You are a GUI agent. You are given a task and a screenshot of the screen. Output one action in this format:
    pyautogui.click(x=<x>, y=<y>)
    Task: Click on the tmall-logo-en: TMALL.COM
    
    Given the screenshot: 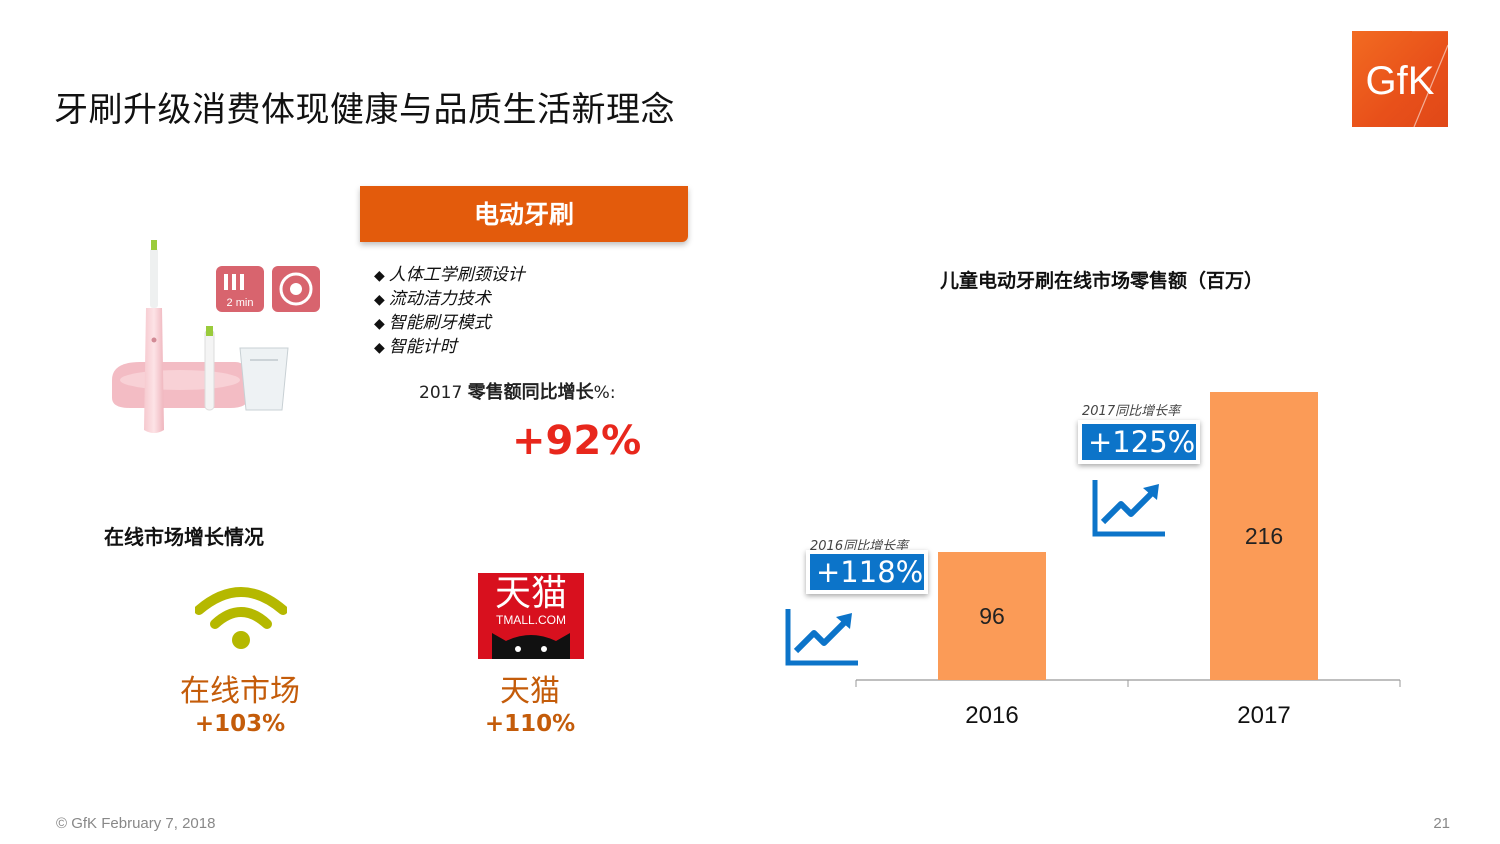 What is the action you would take?
    pyautogui.click(x=530, y=620)
    